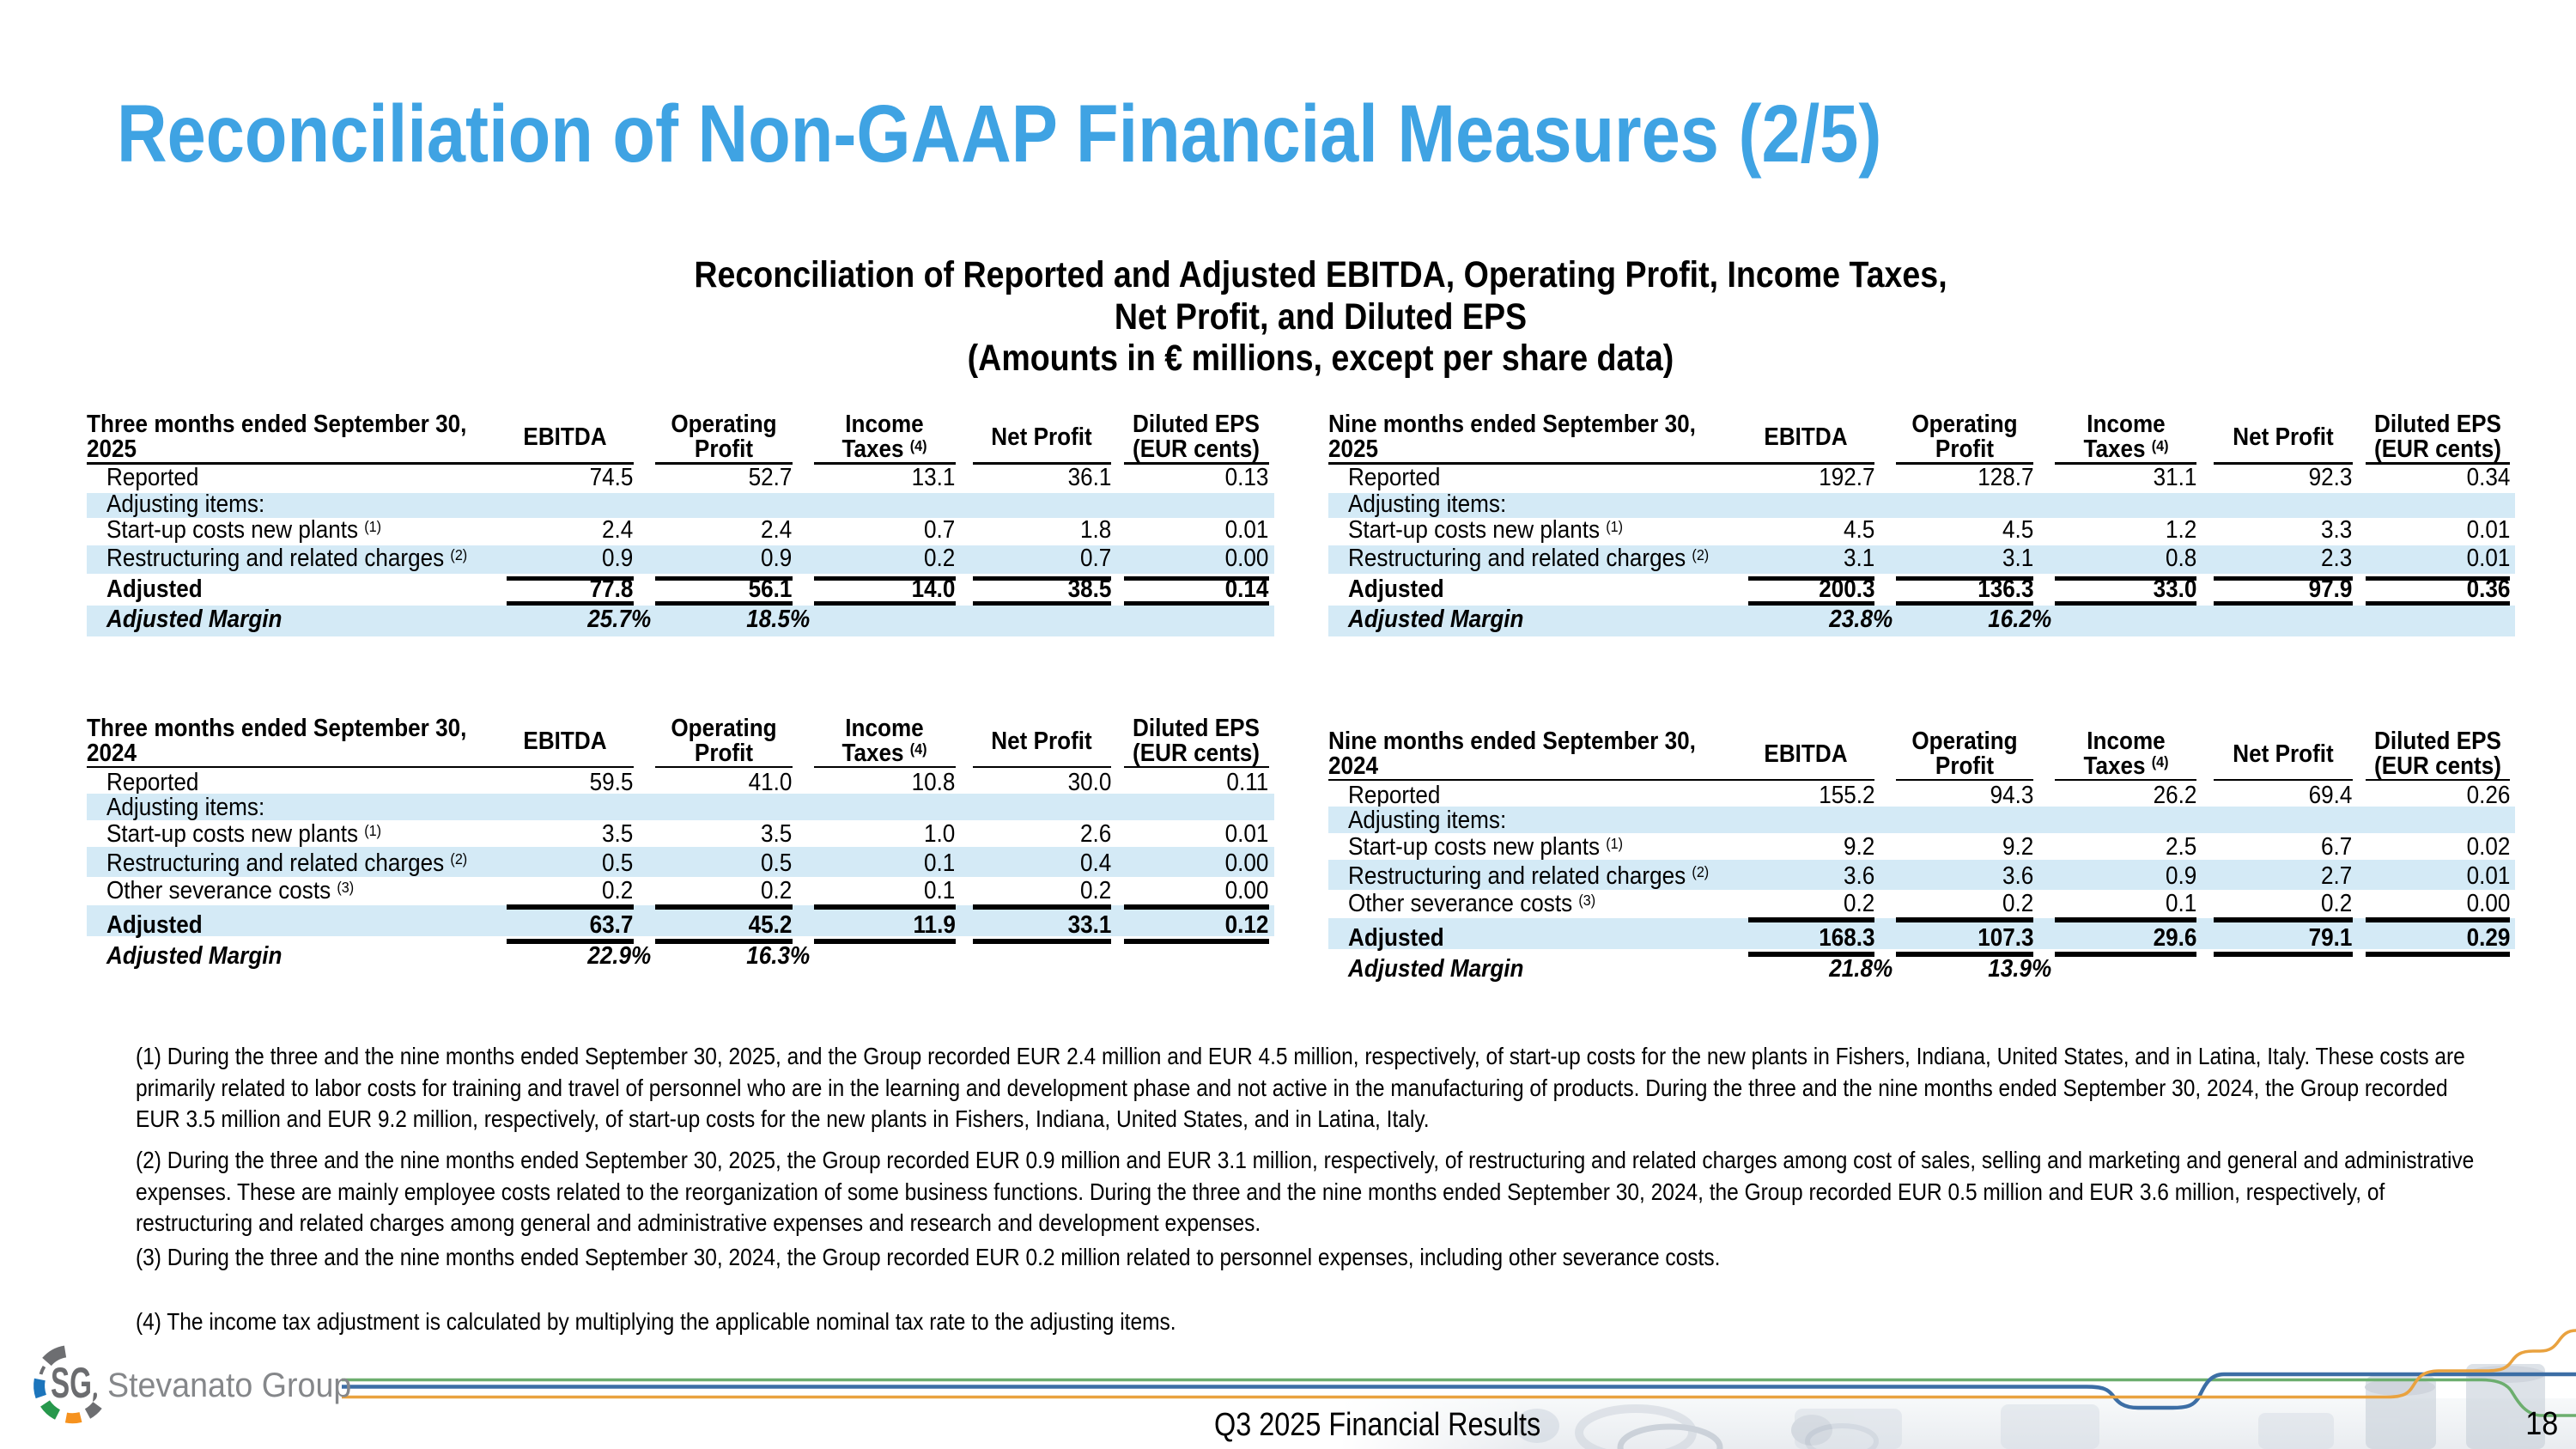  I want to click on svg-text: SG, so click(71, 1383).